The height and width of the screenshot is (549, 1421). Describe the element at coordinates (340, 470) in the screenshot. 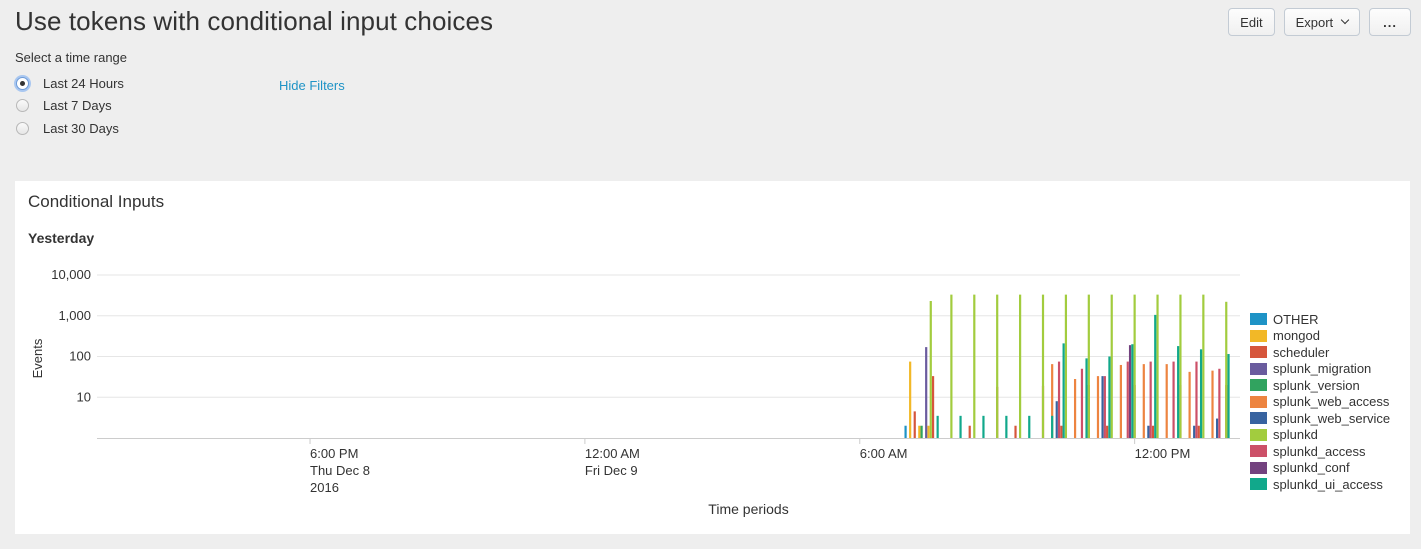

I see `x-tick-label: Thu Dec 8` at that location.